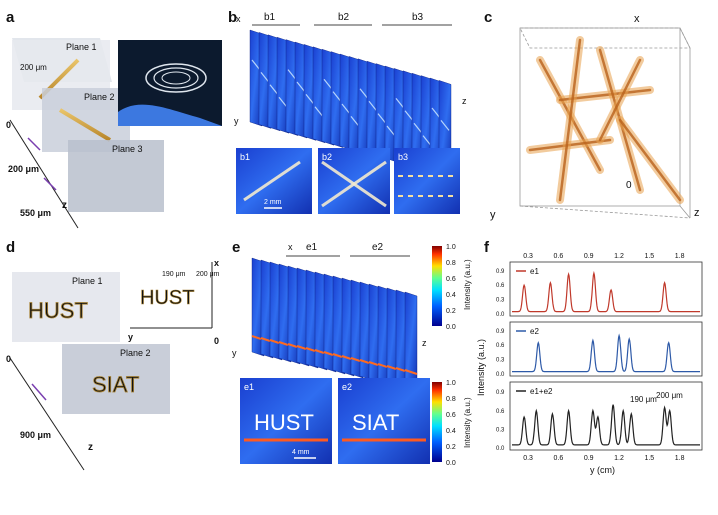  Describe the element at coordinates (301, 452) in the screenshot. I see `scale-label-e: 4 mm` at that location.